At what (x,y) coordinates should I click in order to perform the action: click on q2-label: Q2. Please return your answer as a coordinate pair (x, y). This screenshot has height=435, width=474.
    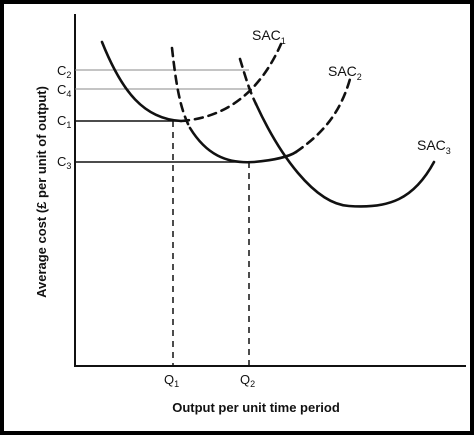
    Looking at the image, I should click on (247, 380).